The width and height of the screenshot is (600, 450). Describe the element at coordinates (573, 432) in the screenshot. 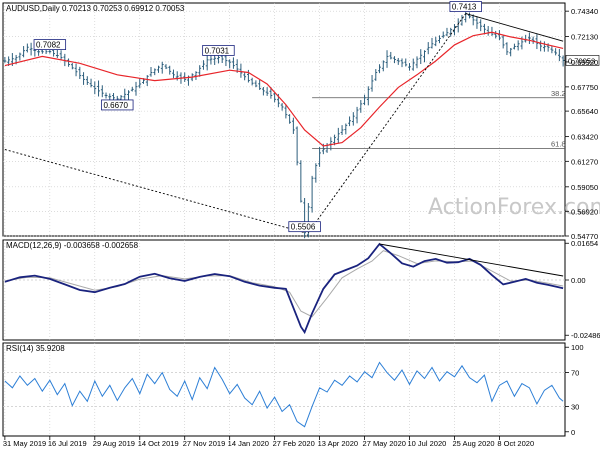

I see `rsi-y-tick-label: 0` at that location.